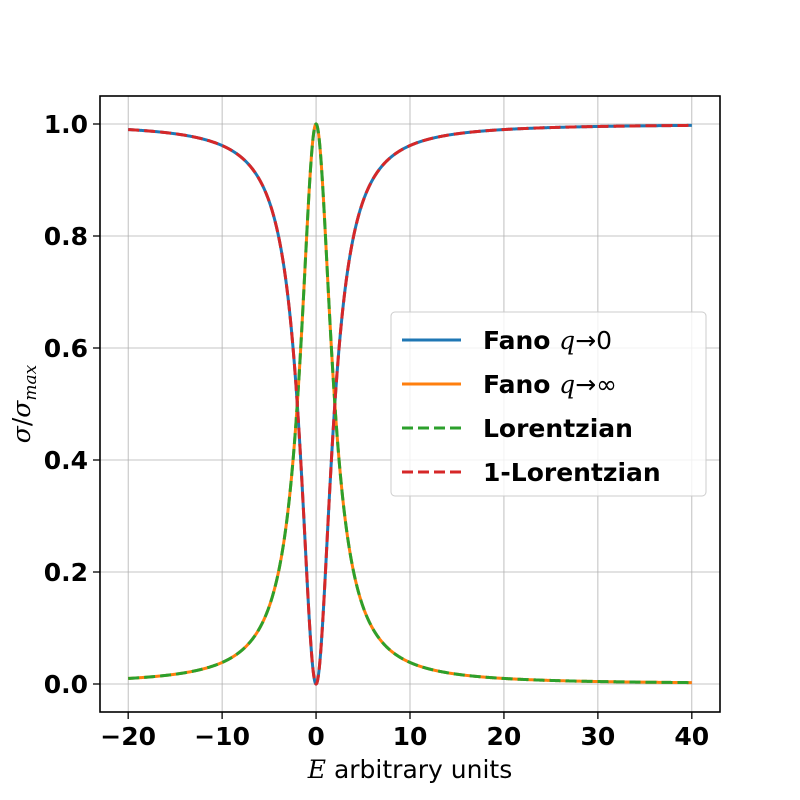  What do you see at coordinates (572, 472) in the screenshot?
I see `legend-label-one-minus-lorentzian: 1-Lorentzian` at bounding box center [572, 472].